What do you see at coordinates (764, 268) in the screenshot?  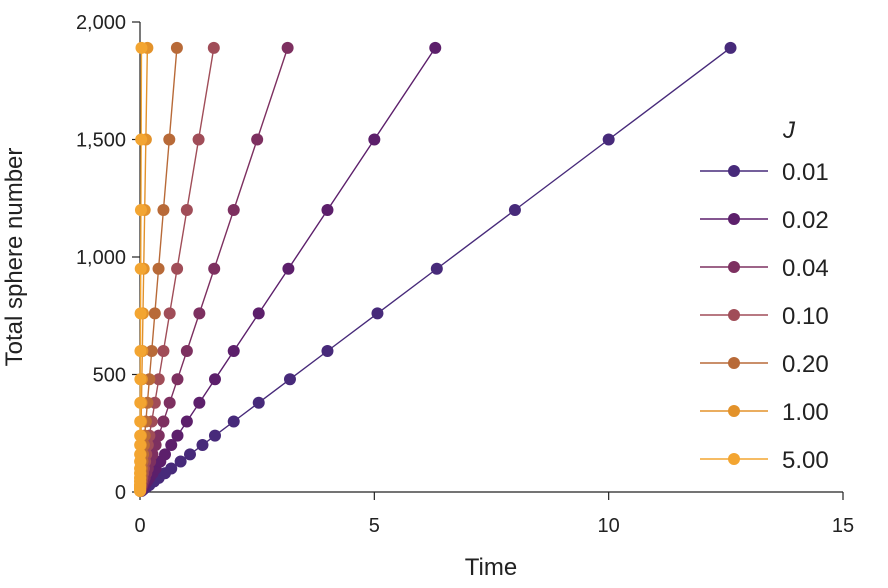 I see `legend-item: 0.04` at bounding box center [764, 268].